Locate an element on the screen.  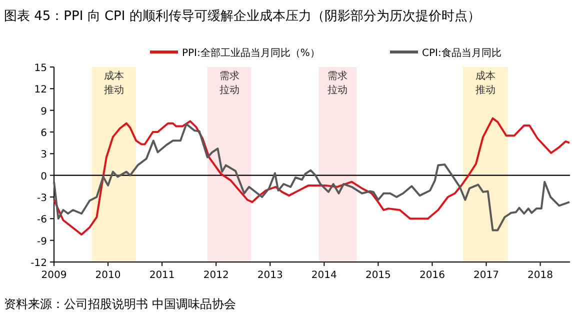
x-tick-label: 2011 is located at coordinates (162, 275).